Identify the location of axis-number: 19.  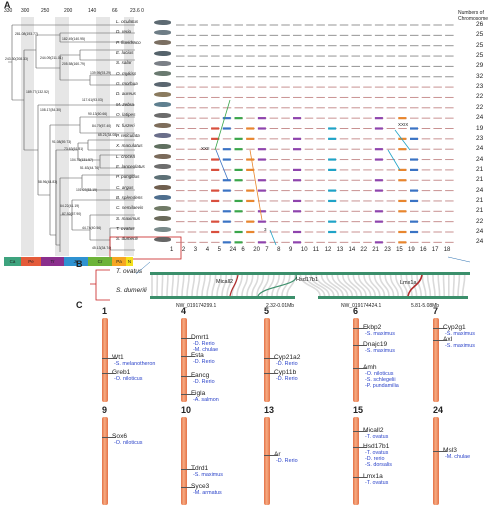
(411, 250).